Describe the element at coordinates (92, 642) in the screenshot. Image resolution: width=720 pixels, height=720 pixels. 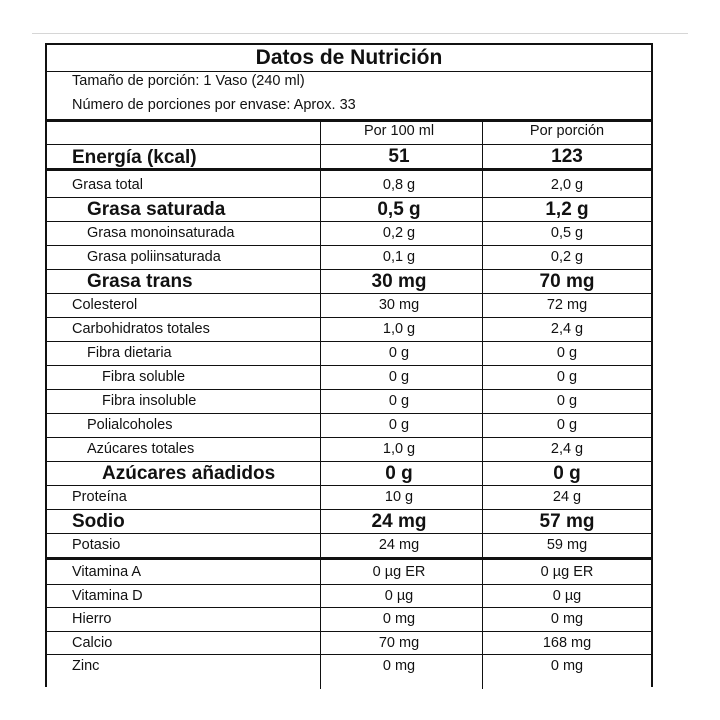
I see `vitamin-label: Calcio` at that location.